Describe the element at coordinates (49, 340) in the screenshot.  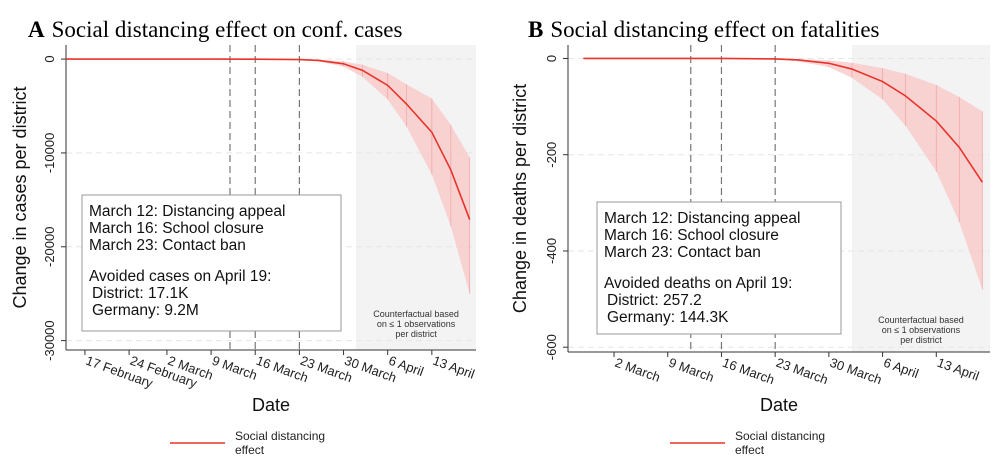
I see `y-tick-label: -30000` at that location.